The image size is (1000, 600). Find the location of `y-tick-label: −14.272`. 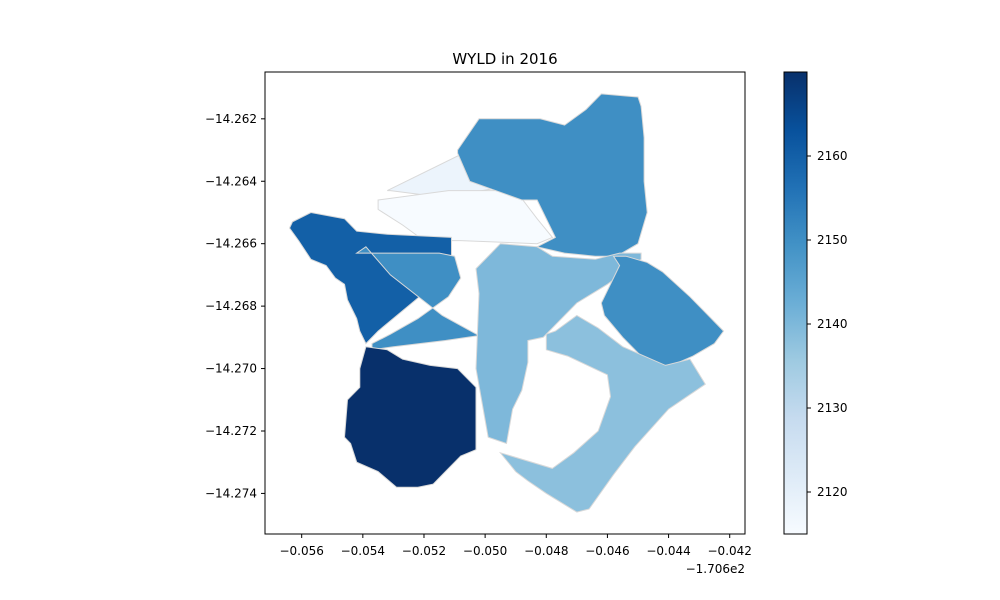

y-tick-label: −14.272 is located at coordinates (231, 431).